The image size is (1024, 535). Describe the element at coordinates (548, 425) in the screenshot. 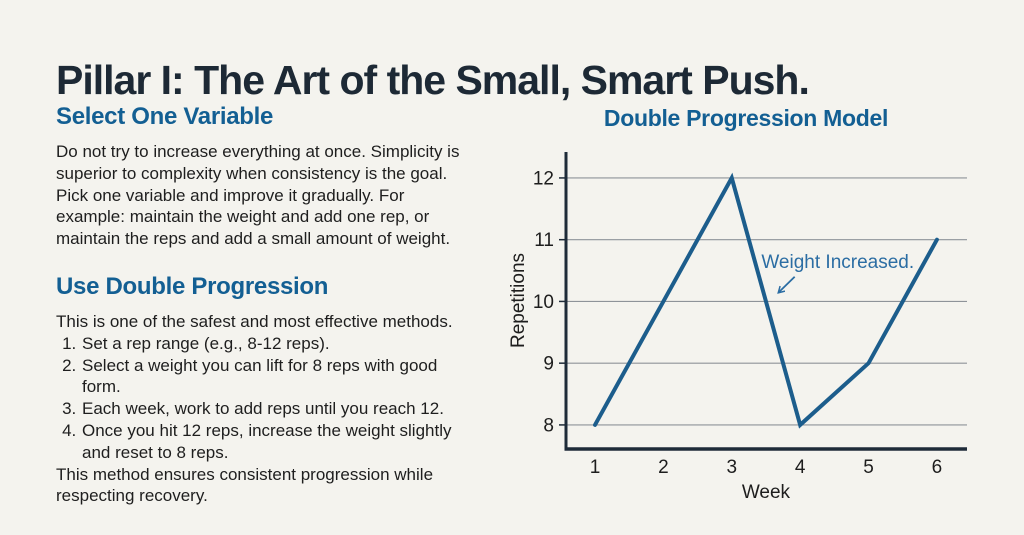

I see `y-tick-label: 8` at that location.